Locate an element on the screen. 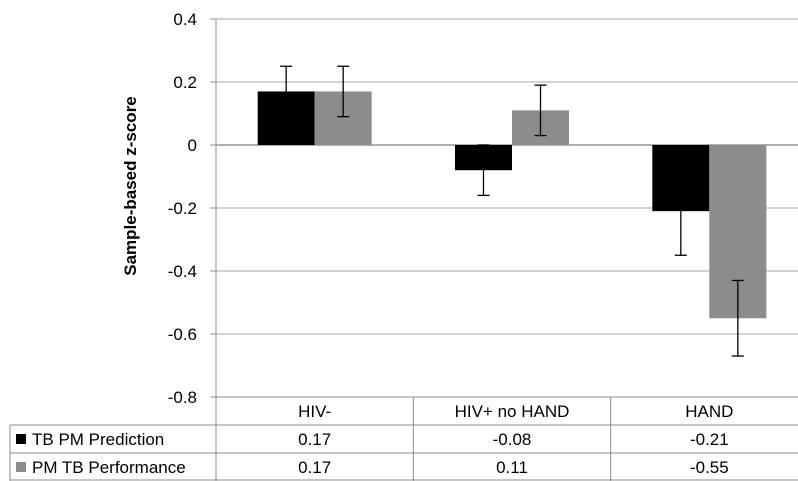 This screenshot has height=481, width=798. category-label: HIV- is located at coordinates (314, 411).